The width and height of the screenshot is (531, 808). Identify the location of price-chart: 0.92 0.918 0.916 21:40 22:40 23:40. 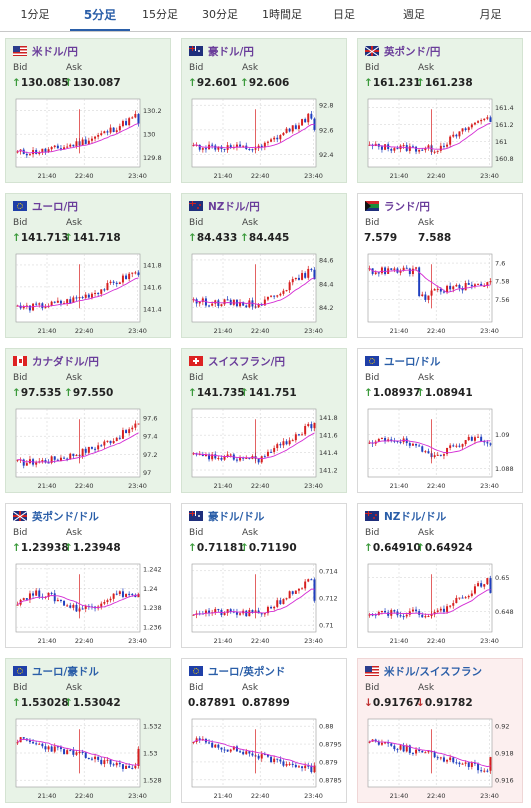
(440, 759).